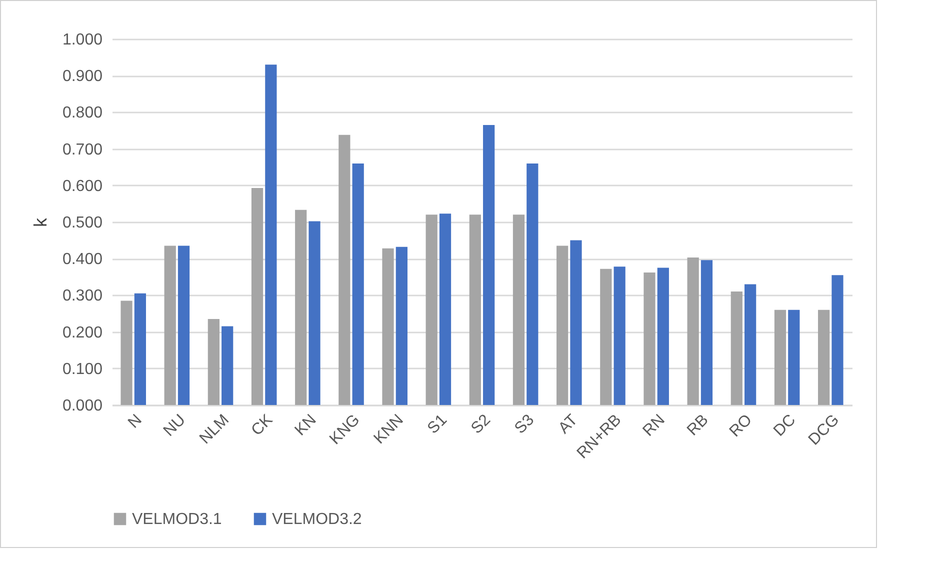  I want to click on y-tick-label: 0.500, so click(82, 223).